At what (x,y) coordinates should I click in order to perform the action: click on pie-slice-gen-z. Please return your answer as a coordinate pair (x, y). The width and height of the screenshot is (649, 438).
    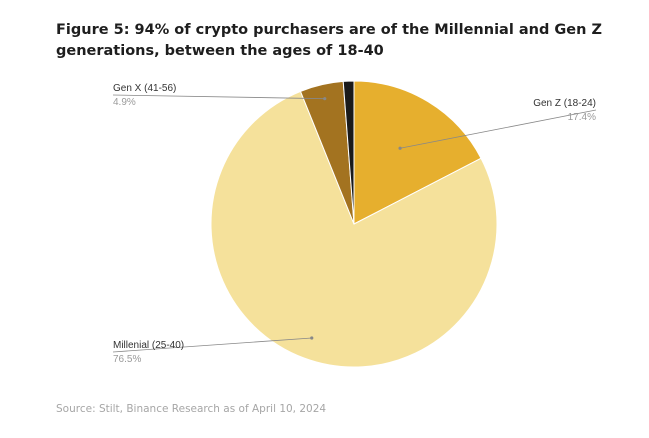
    Looking at the image, I should click on (417, 152).